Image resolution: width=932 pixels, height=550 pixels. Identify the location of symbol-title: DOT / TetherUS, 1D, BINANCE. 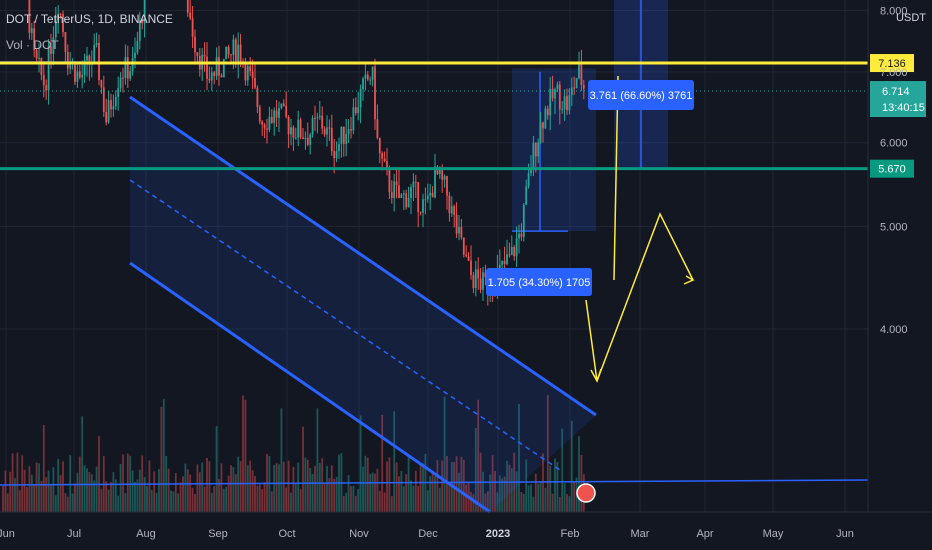
(89, 19).